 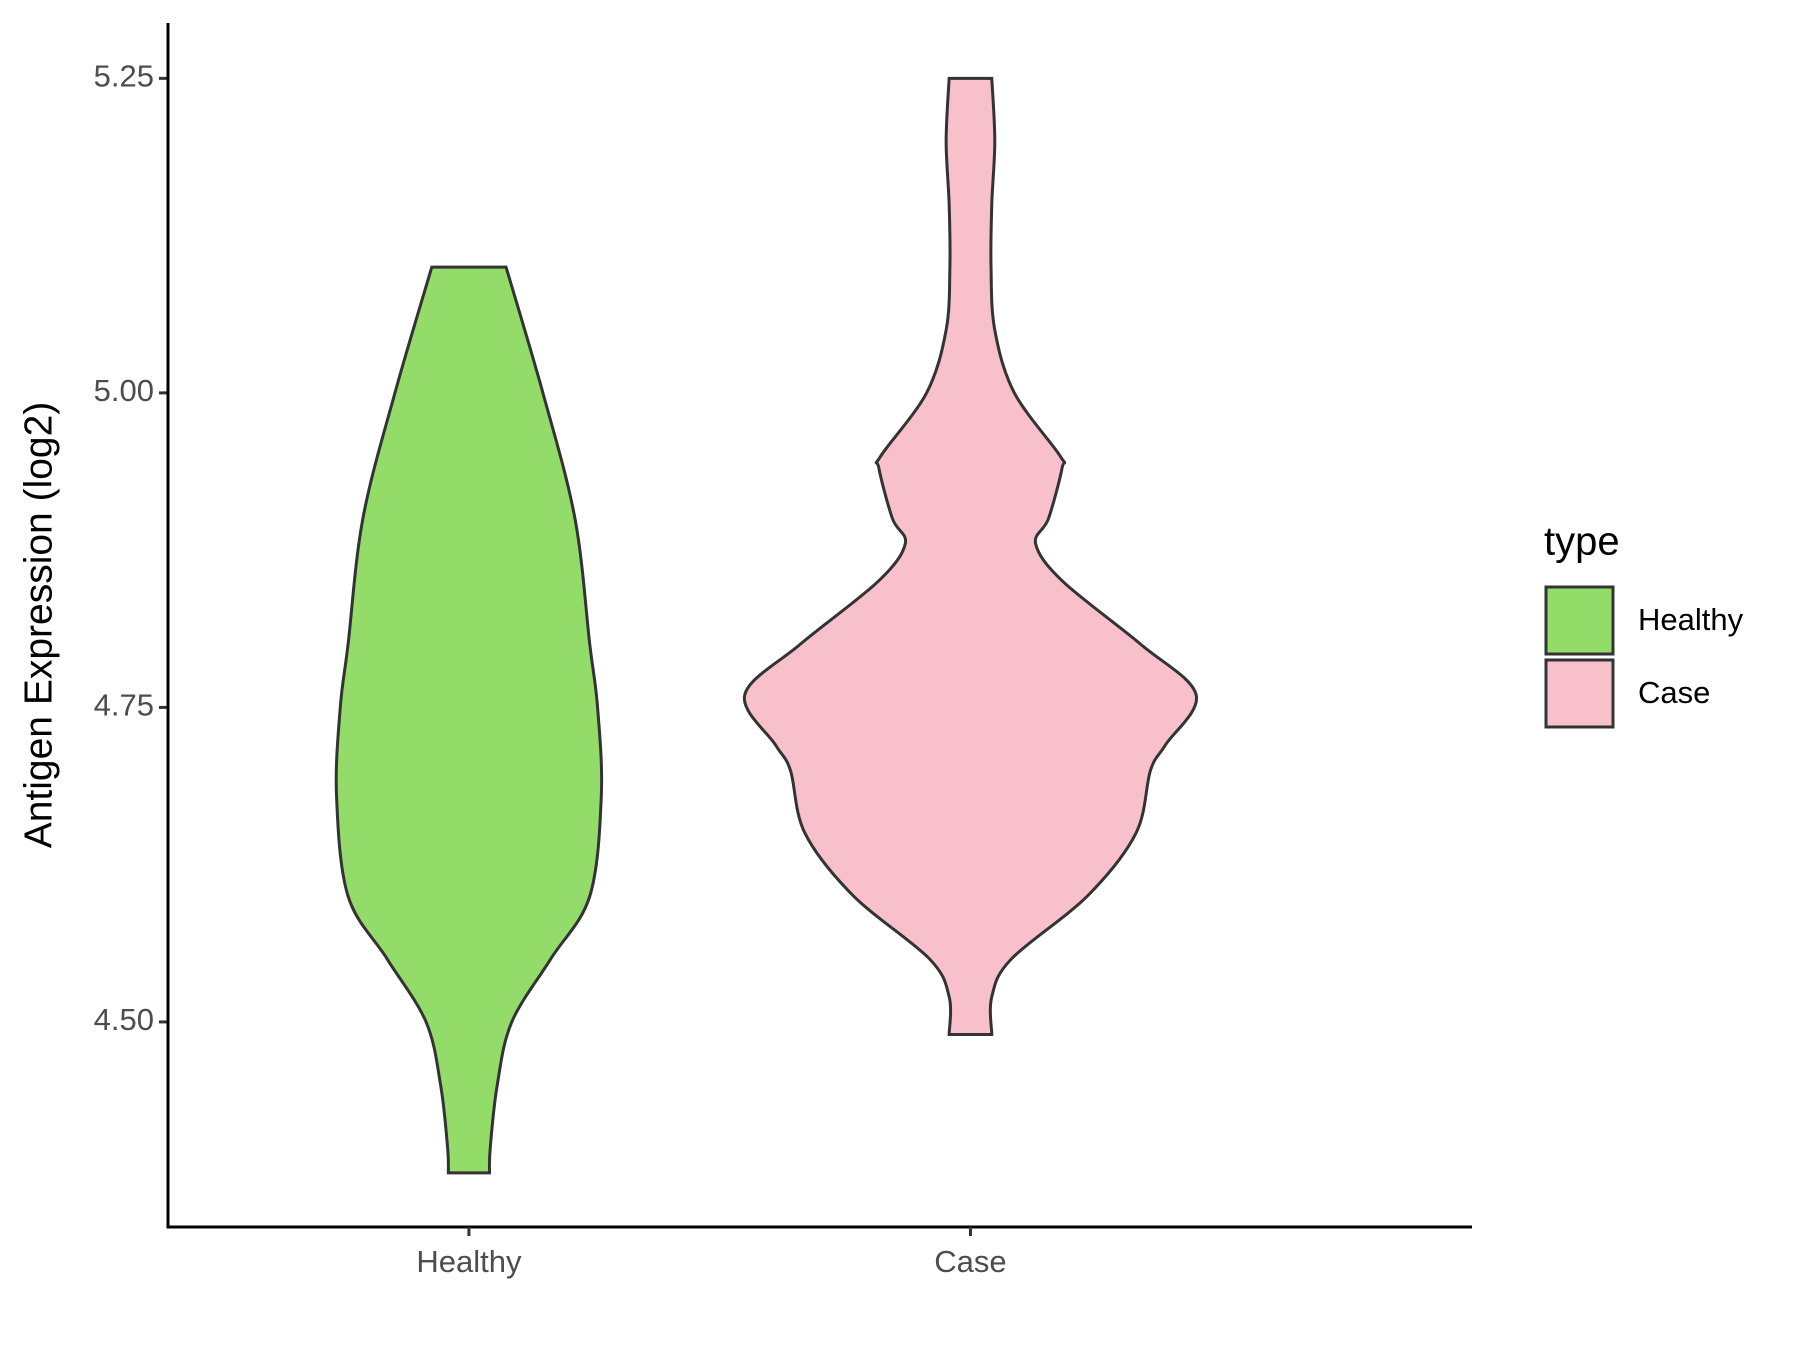 What do you see at coordinates (469, 1261) in the screenshot?
I see `x-tick-label: Healthy` at bounding box center [469, 1261].